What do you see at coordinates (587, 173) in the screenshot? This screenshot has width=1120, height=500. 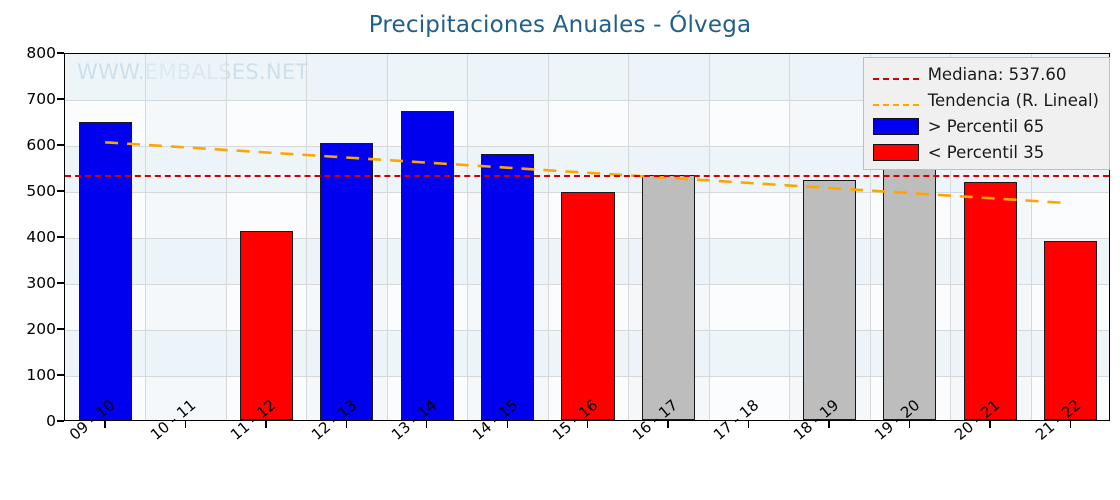 I see `trend-line` at bounding box center [587, 173].